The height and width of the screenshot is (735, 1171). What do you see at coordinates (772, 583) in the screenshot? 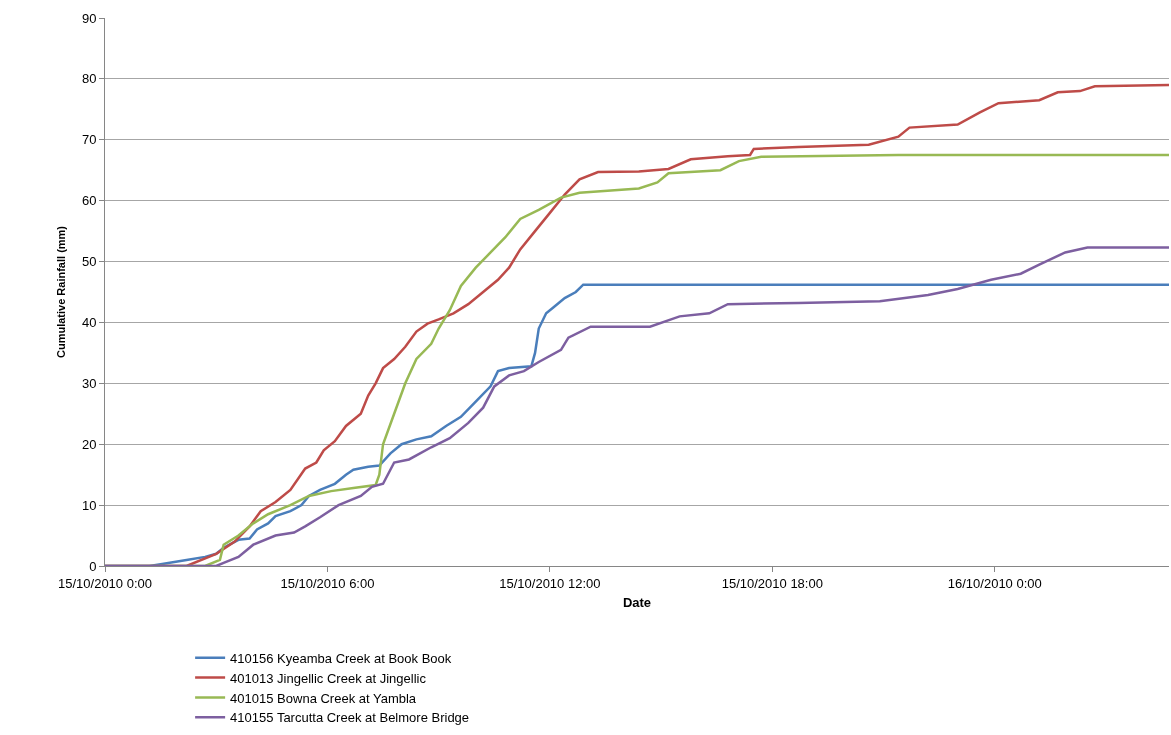
I see `x-tick-label: 15/10/2010 18:00` at bounding box center [772, 583].